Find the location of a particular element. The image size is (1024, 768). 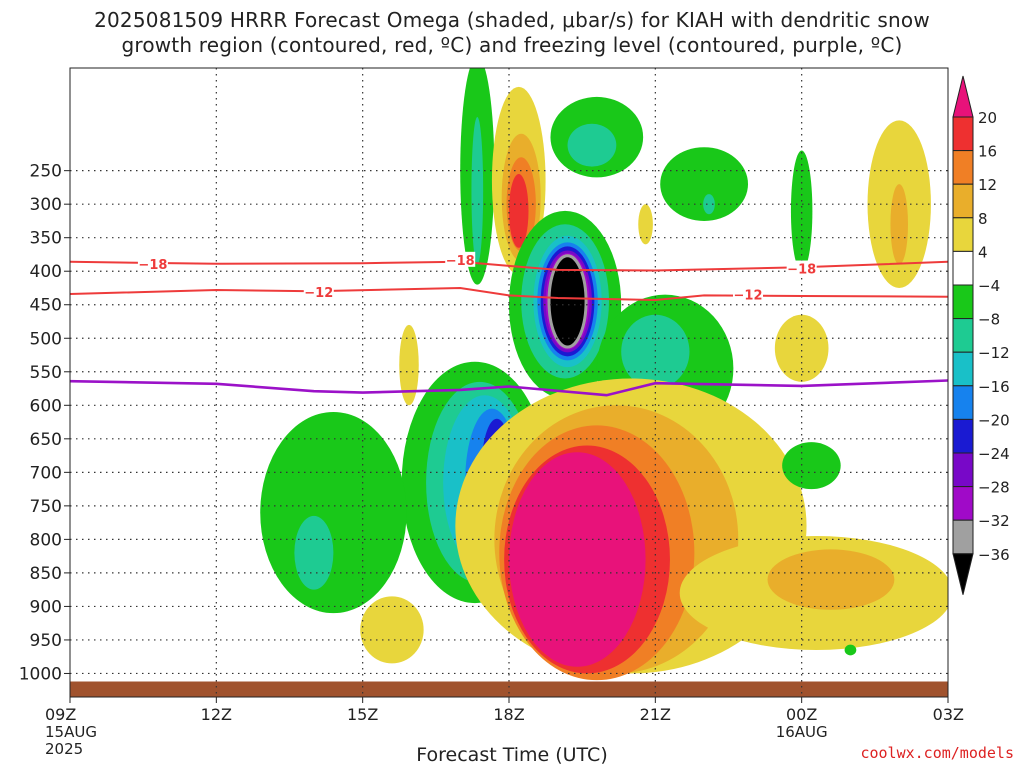

x-tick-label: 12Z is located at coordinates (216, 714).